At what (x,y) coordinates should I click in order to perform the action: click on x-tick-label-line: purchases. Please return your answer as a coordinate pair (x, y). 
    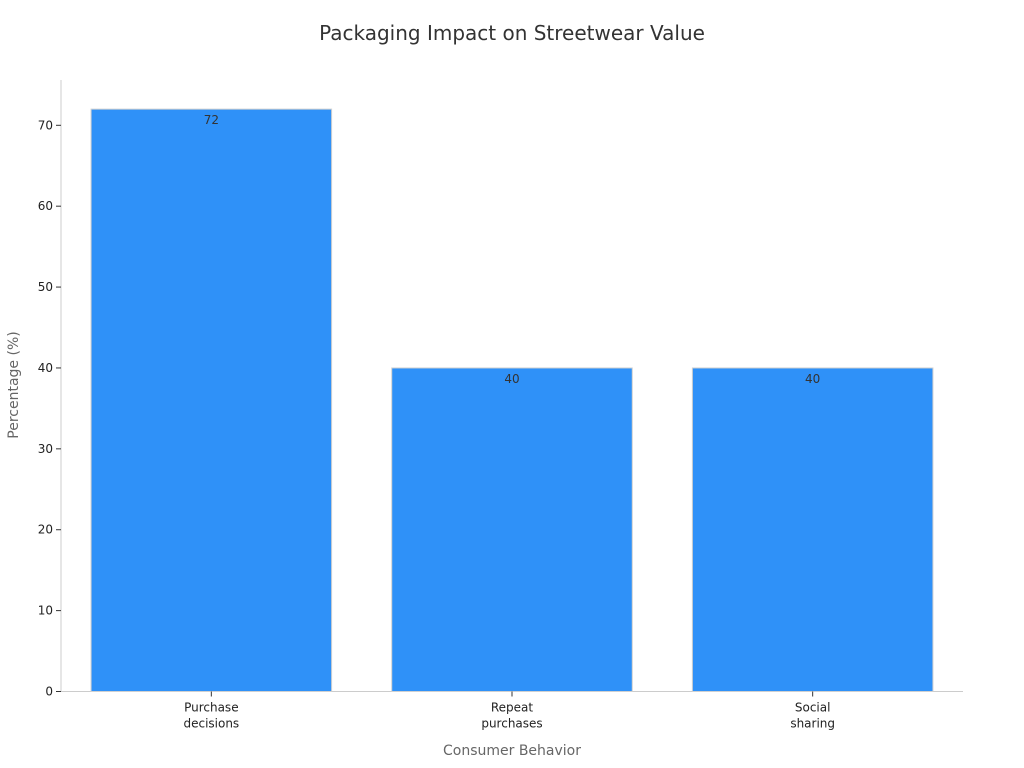
    Looking at the image, I should click on (511, 724).